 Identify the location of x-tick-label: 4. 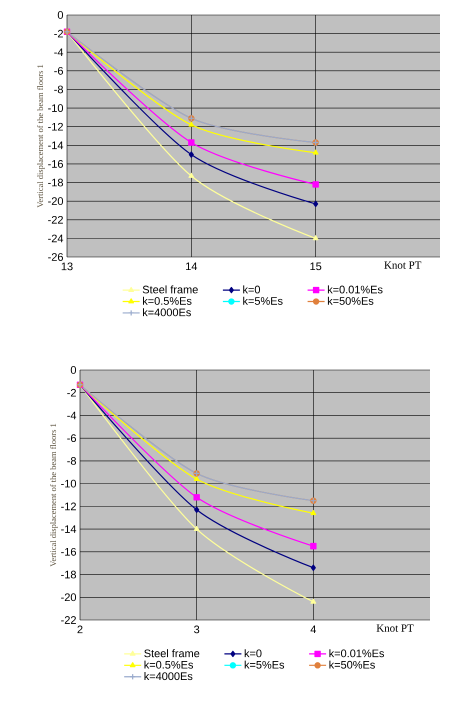
(313, 630).